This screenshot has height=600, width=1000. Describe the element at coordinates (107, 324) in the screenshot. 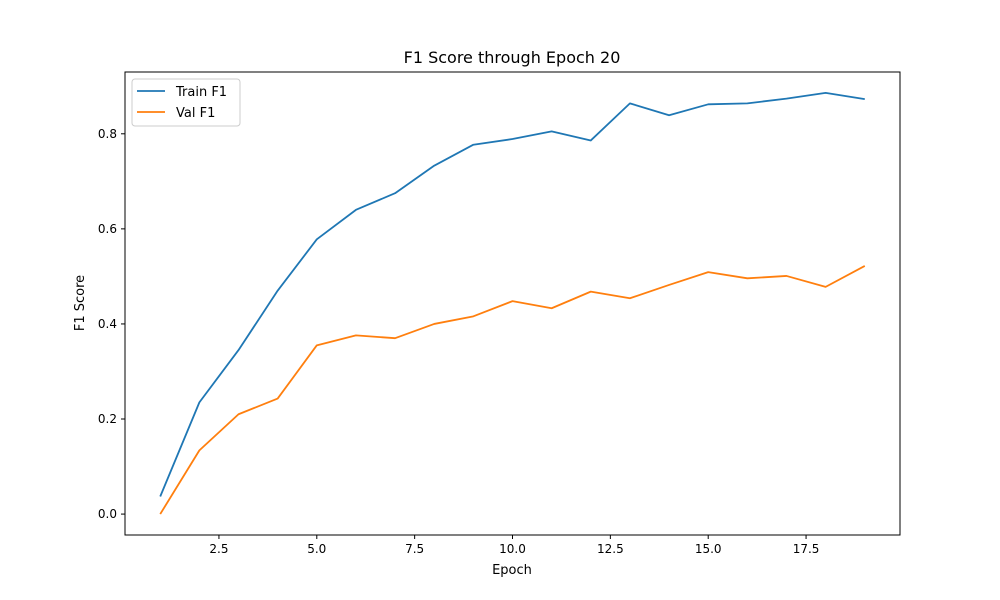

I see `y-tick-label: 0.4` at that location.